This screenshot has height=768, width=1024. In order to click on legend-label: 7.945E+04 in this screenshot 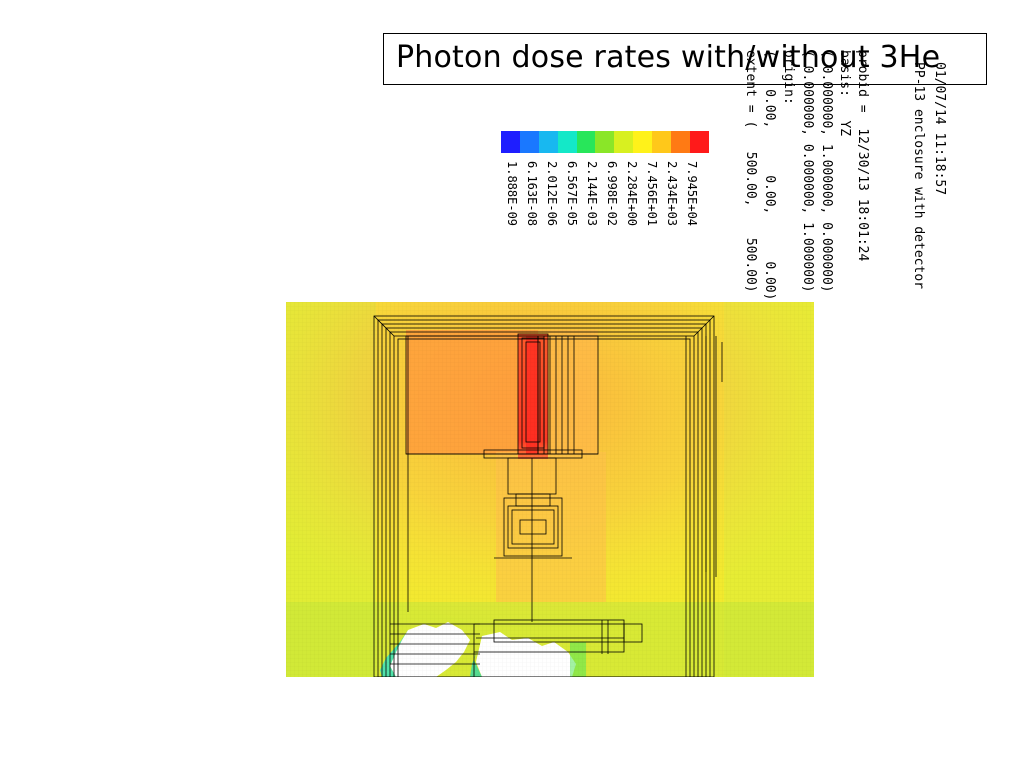, I will do `click(692, 194)`.